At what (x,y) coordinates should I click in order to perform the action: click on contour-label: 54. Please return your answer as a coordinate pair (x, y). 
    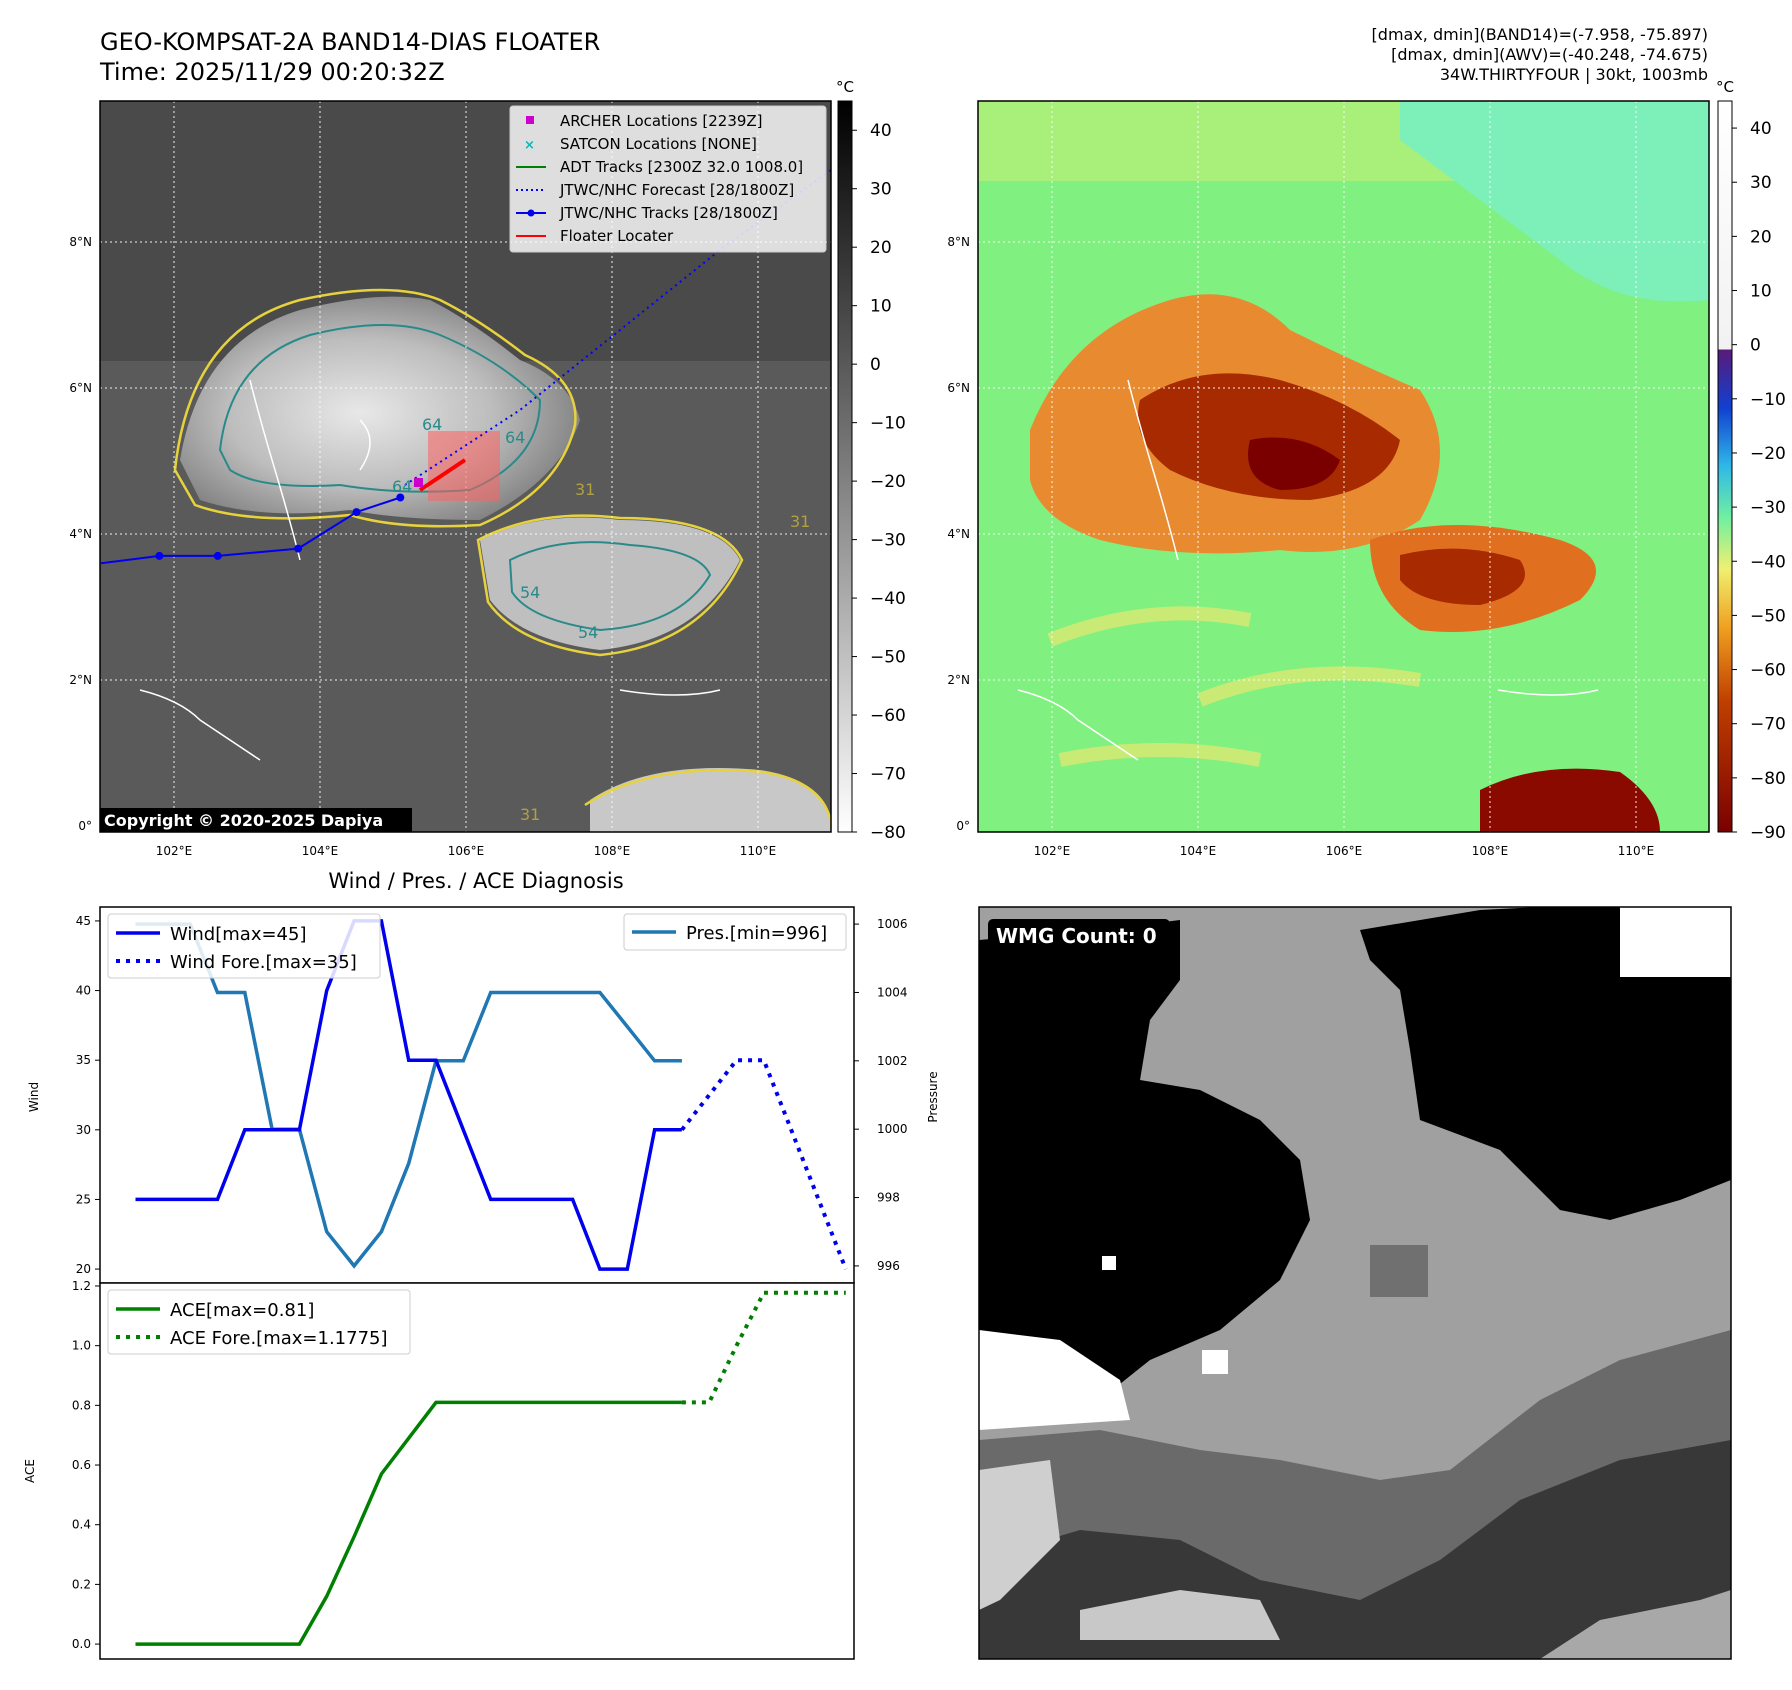
    Looking at the image, I should click on (588, 632).